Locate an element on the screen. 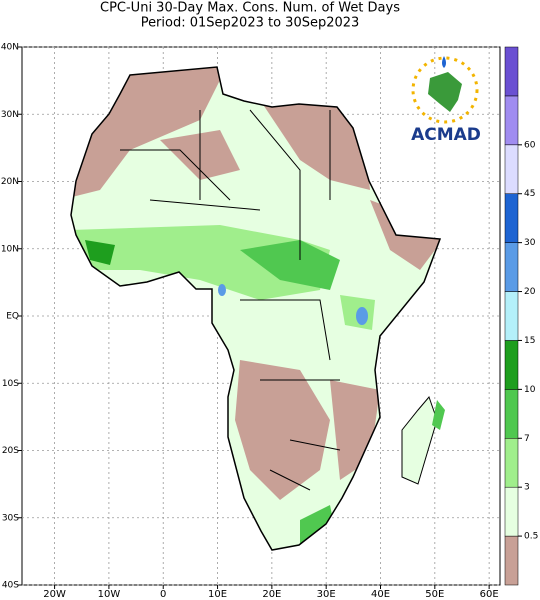  colorbar-label: 20 is located at coordinates (530, 292).